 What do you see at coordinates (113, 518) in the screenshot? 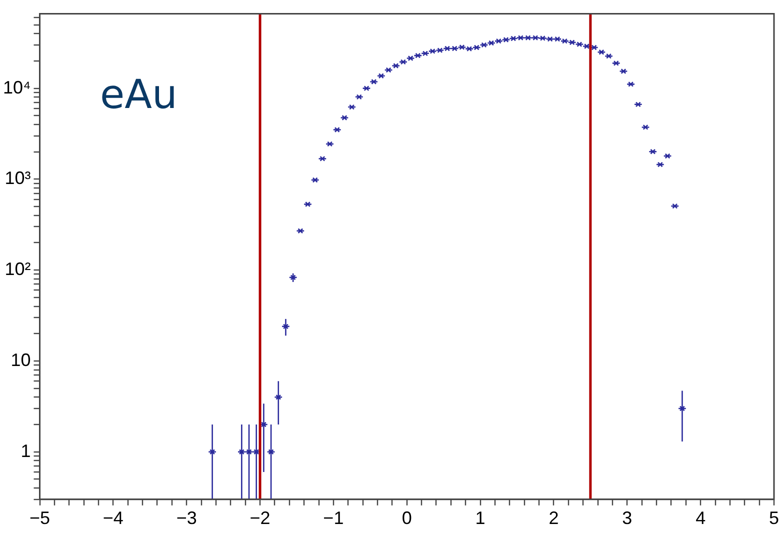
I see `x-tick-label: −4` at bounding box center [113, 518].